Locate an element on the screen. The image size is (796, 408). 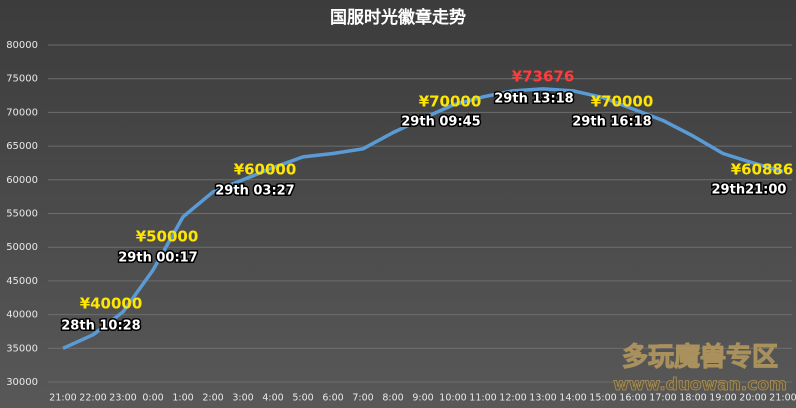
x-tick-label: 20:00 is located at coordinates (752, 398).